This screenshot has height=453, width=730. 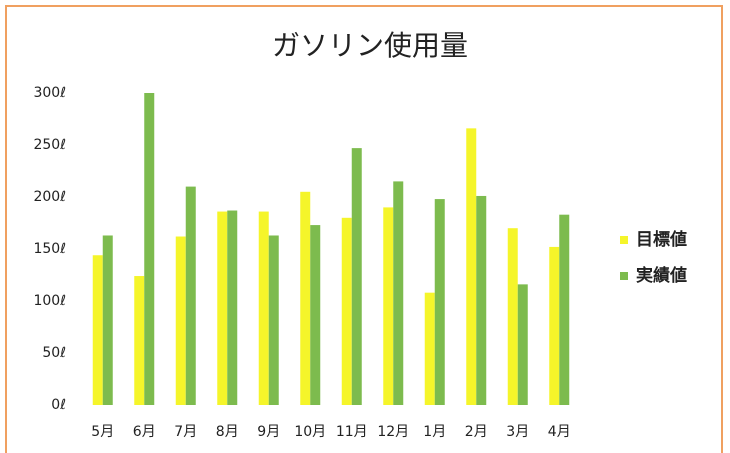 I want to click on x-tick-label: 12月, so click(x=393, y=432).